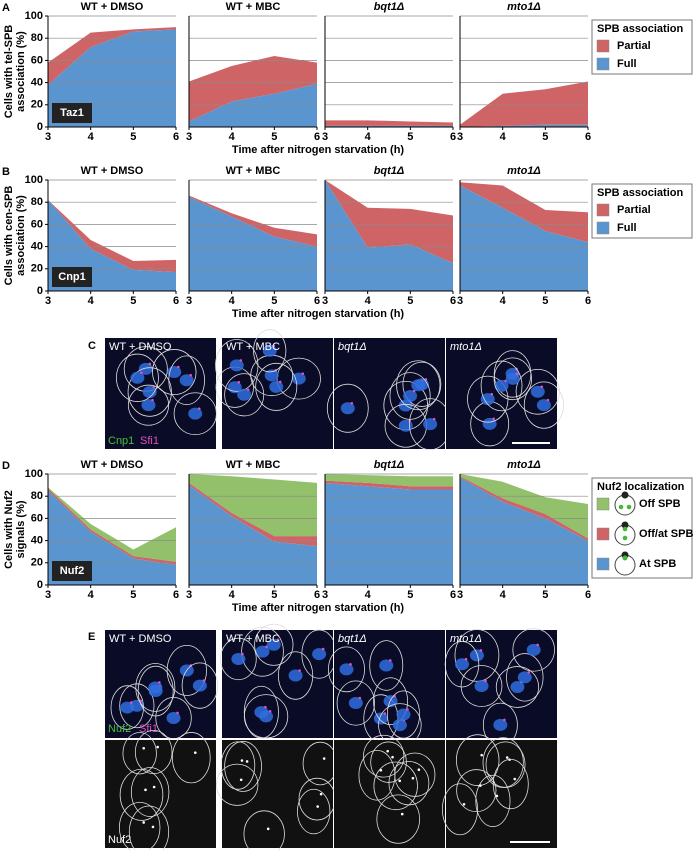 The width and height of the screenshot is (696, 850). Describe the element at coordinates (634, 210) in the screenshot. I see `legend-label: Partial` at that location.